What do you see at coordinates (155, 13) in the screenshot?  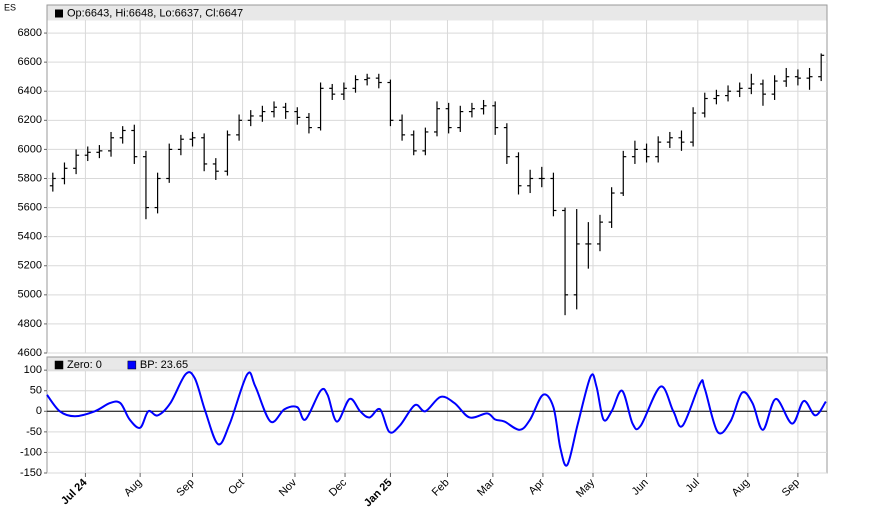 I see `legend-label: Op:6643, Hi:6648, Lo:6637, Cl:6647` at bounding box center [155, 13].